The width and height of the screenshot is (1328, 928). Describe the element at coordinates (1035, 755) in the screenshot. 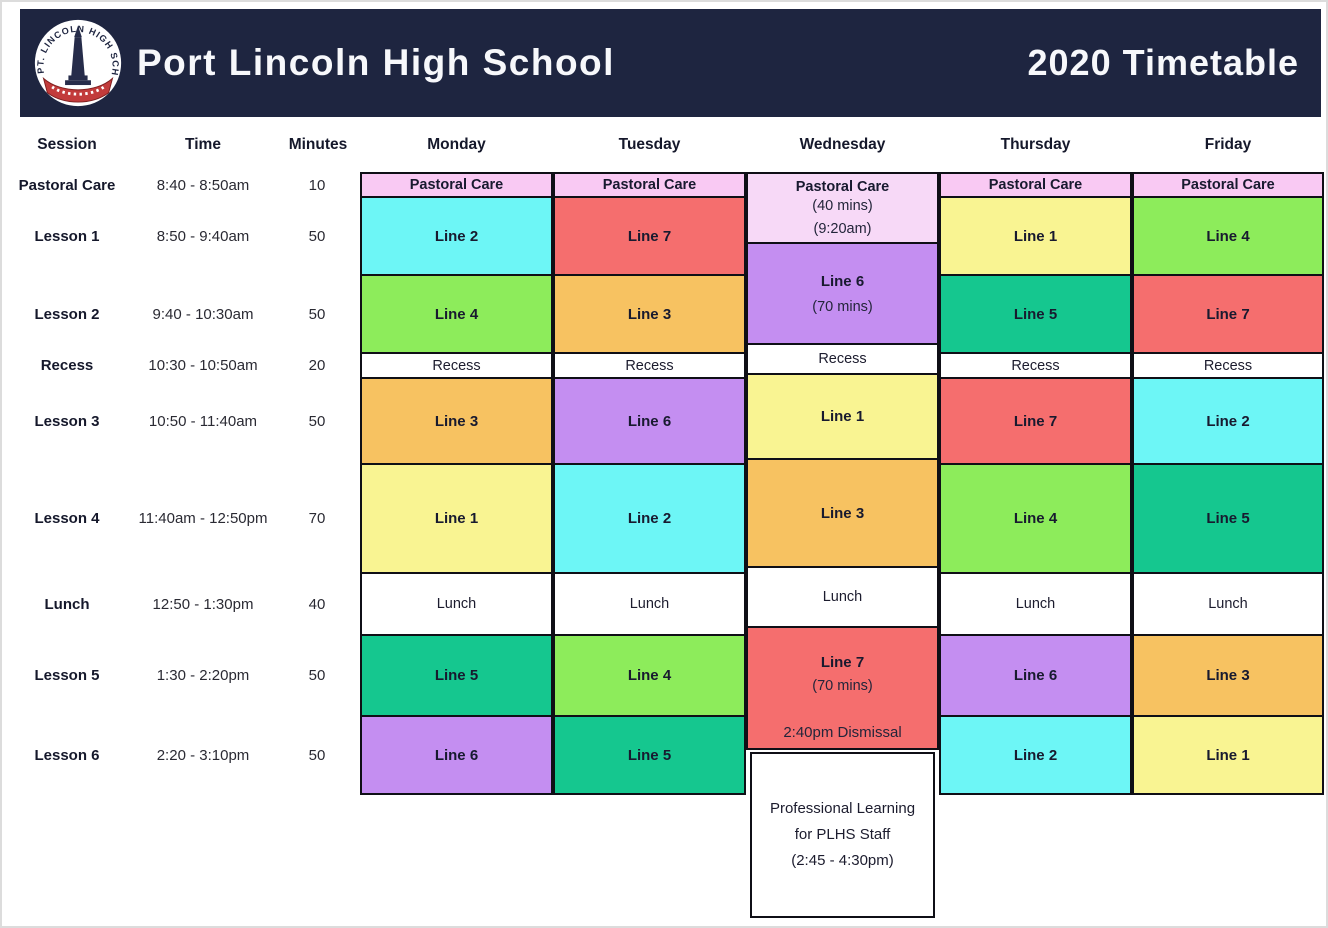

I see `thursday-lesson-6-cell: Line 2` at that location.